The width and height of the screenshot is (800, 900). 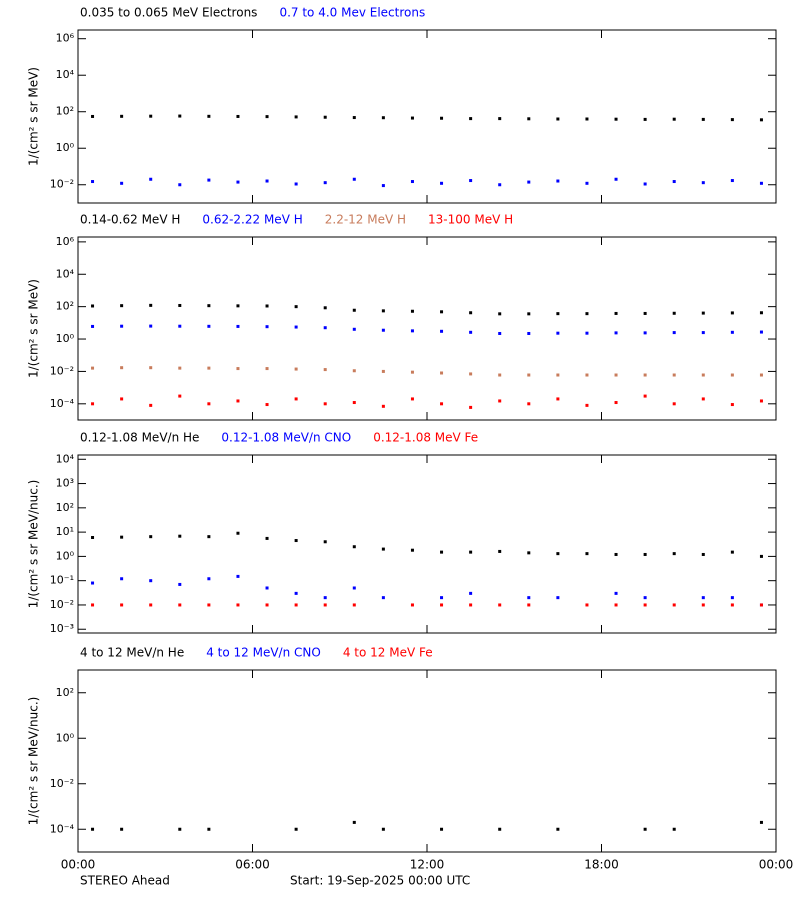 I want to click on x-tick-label: 06:00, so click(x=252, y=865).